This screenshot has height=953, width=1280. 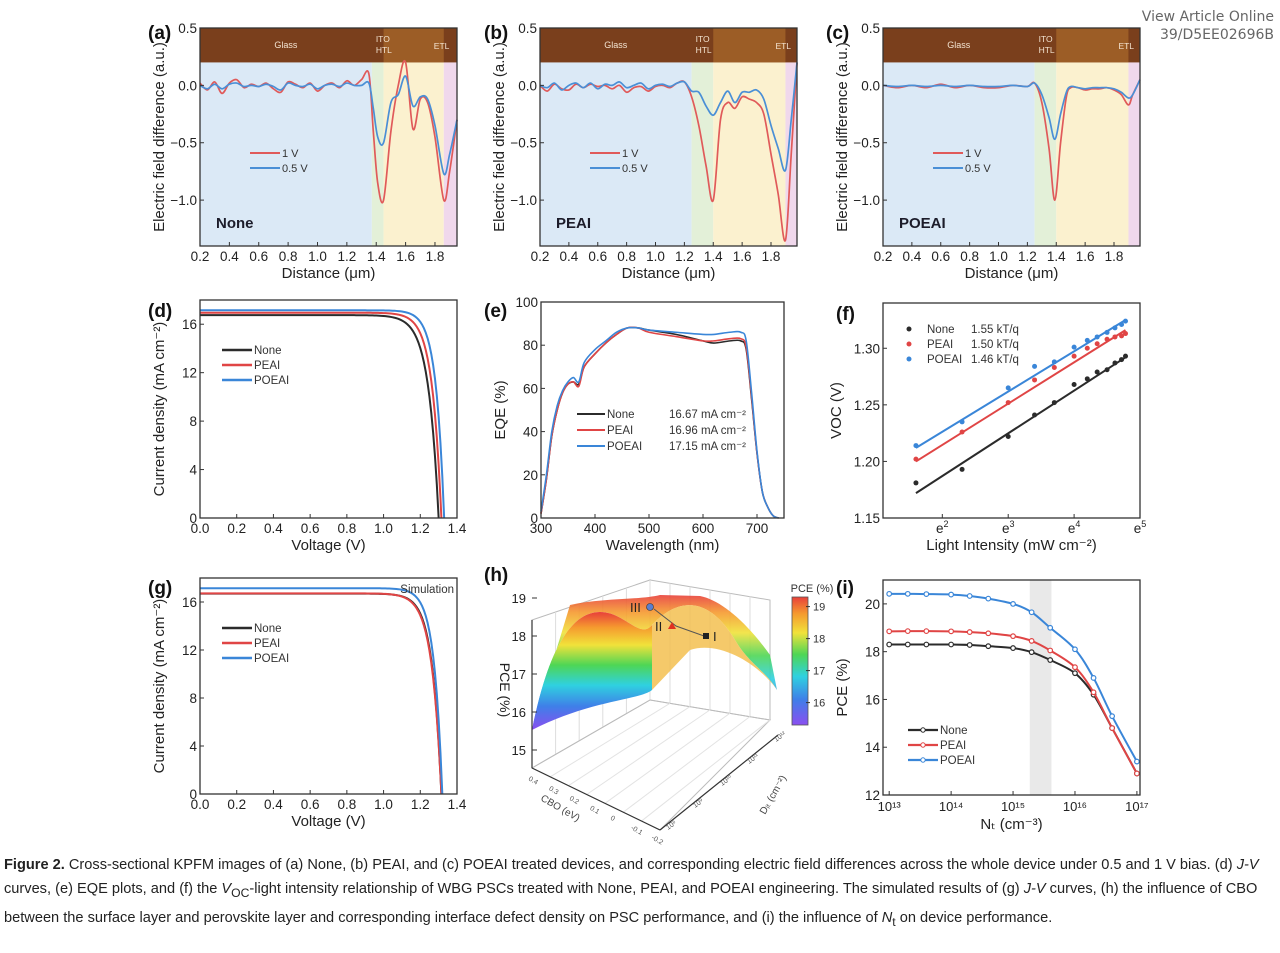 What do you see at coordinates (1207, 17) in the screenshot?
I see `view-article-link: View Article Online` at bounding box center [1207, 17].